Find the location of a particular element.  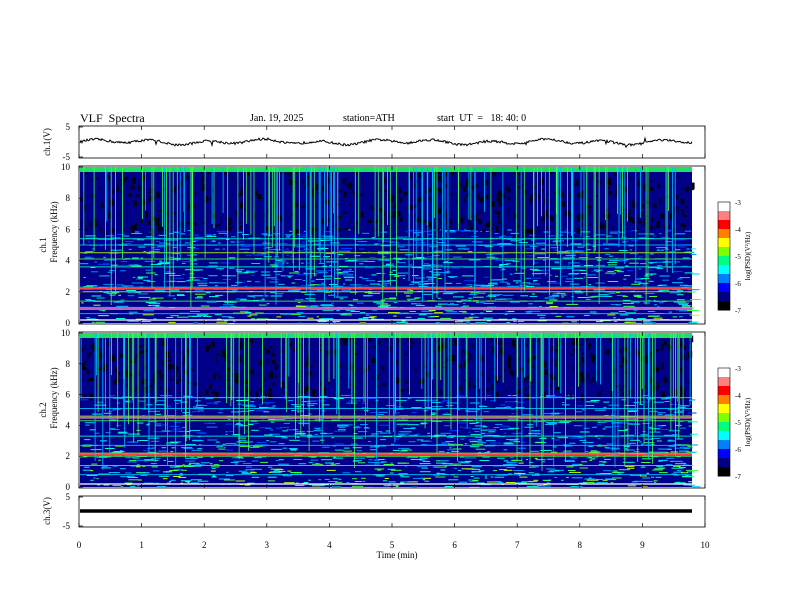

colorbar-frame is located at coordinates (724, 256).